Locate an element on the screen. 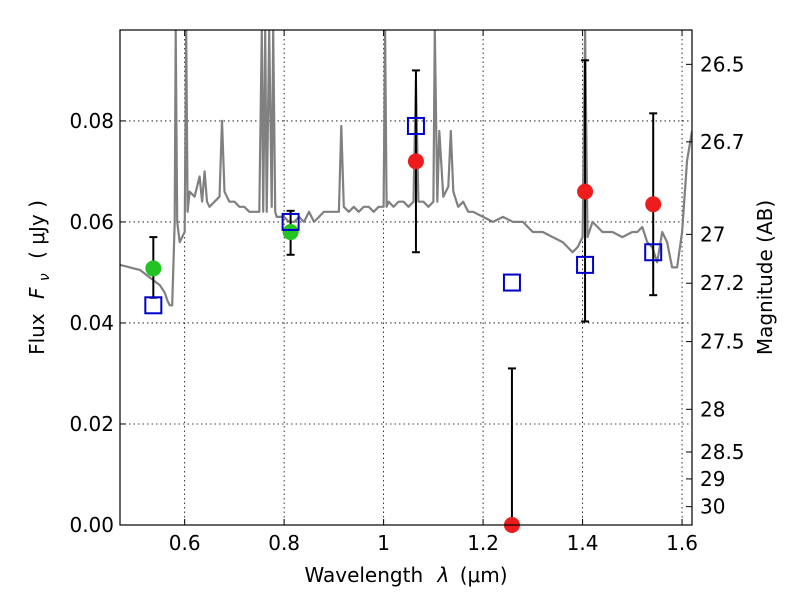 This screenshot has height=600, width=800. magnitude-tick-label: 27.2 is located at coordinates (722, 283).